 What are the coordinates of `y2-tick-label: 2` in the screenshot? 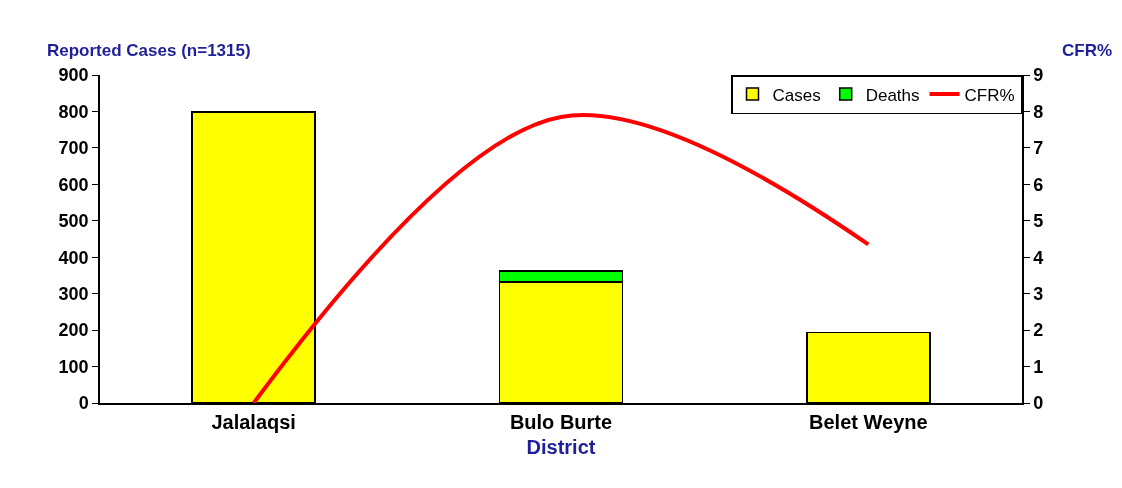 It's located at (1038, 330).